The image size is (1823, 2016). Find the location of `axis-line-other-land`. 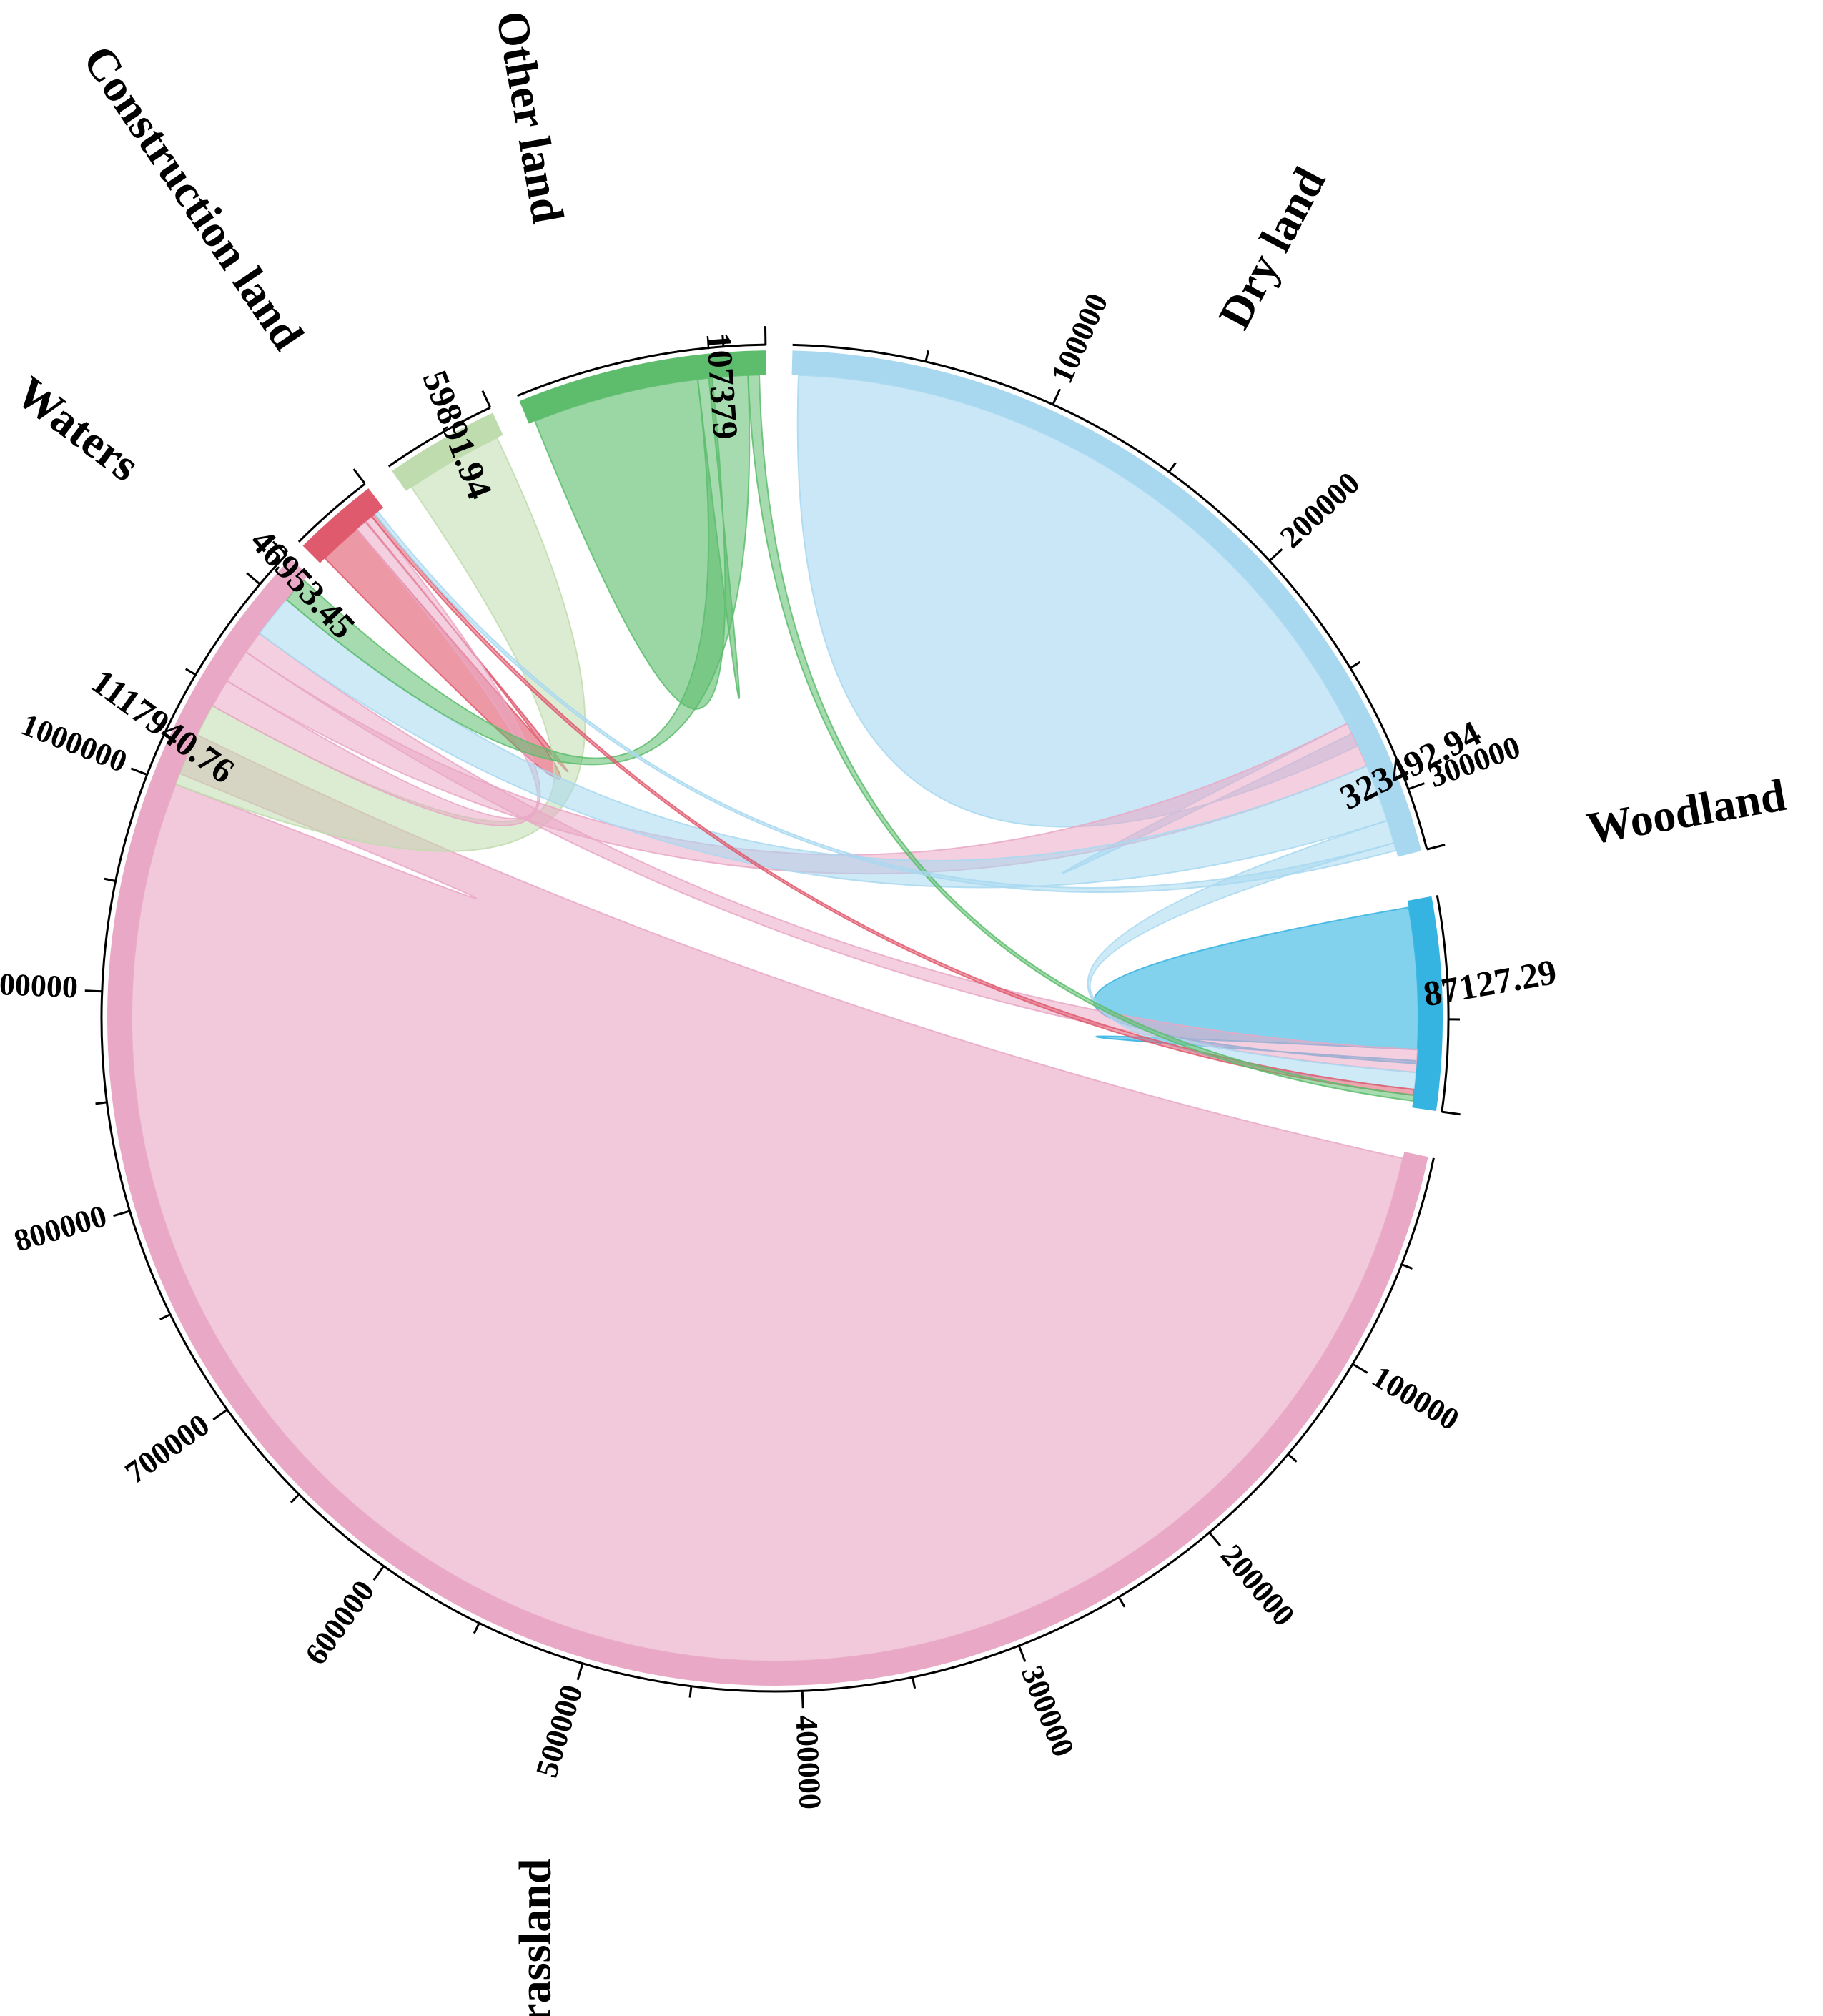

axis-line-other-land is located at coordinates (641, 370).